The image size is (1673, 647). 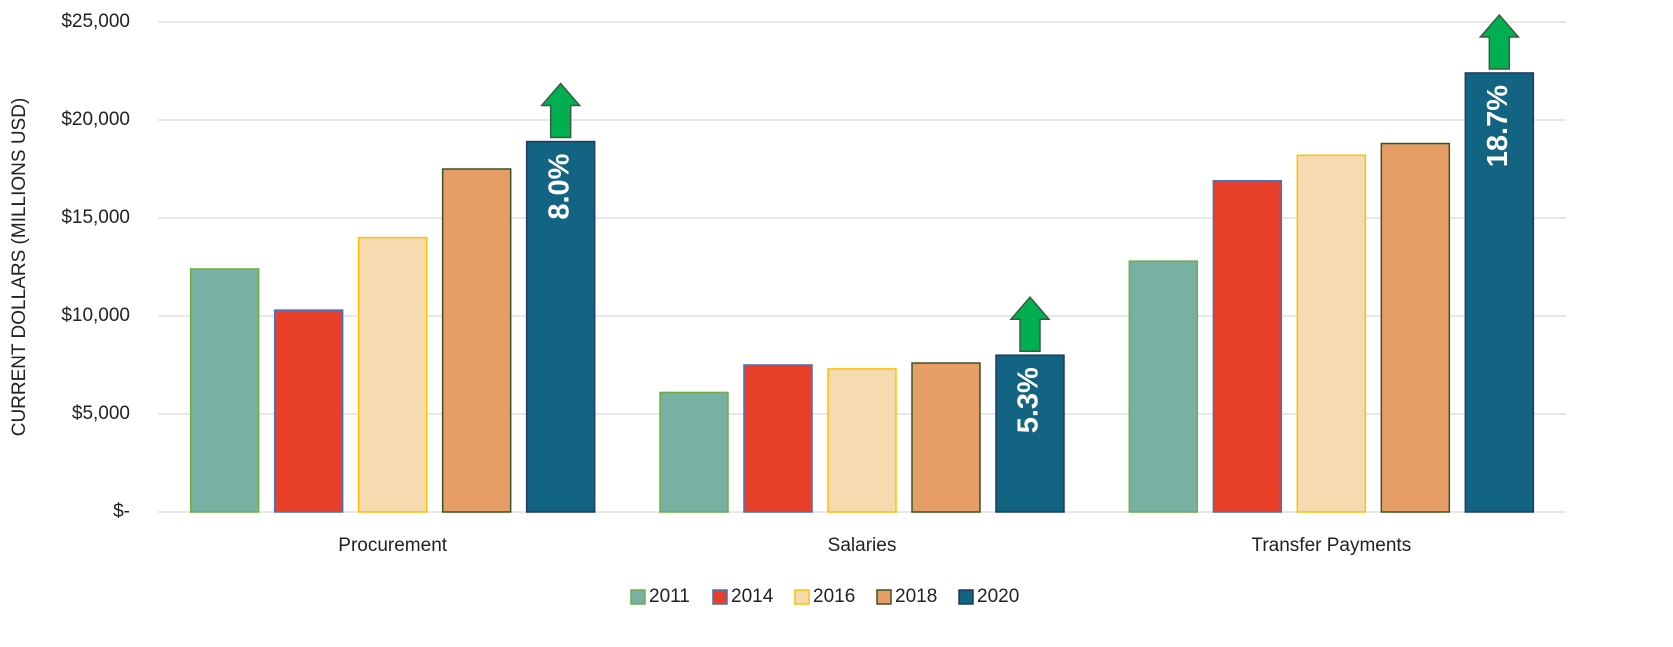 I want to click on y-tick-label: $10,000, so click(x=95, y=315).